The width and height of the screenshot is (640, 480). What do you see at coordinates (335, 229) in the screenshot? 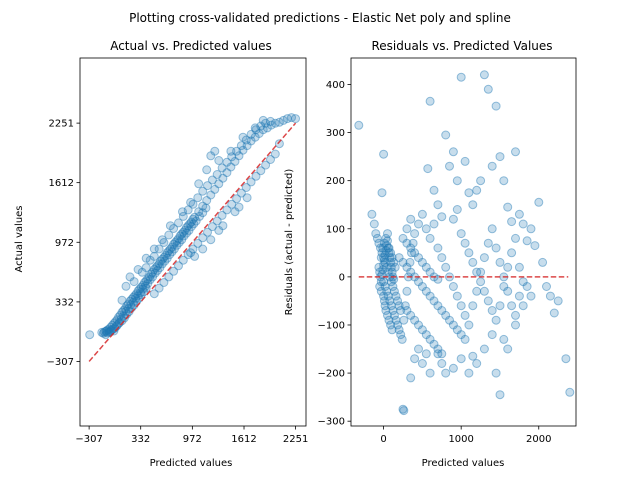
I see `res-ytick-label-4: 100` at bounding box center [335, 229].